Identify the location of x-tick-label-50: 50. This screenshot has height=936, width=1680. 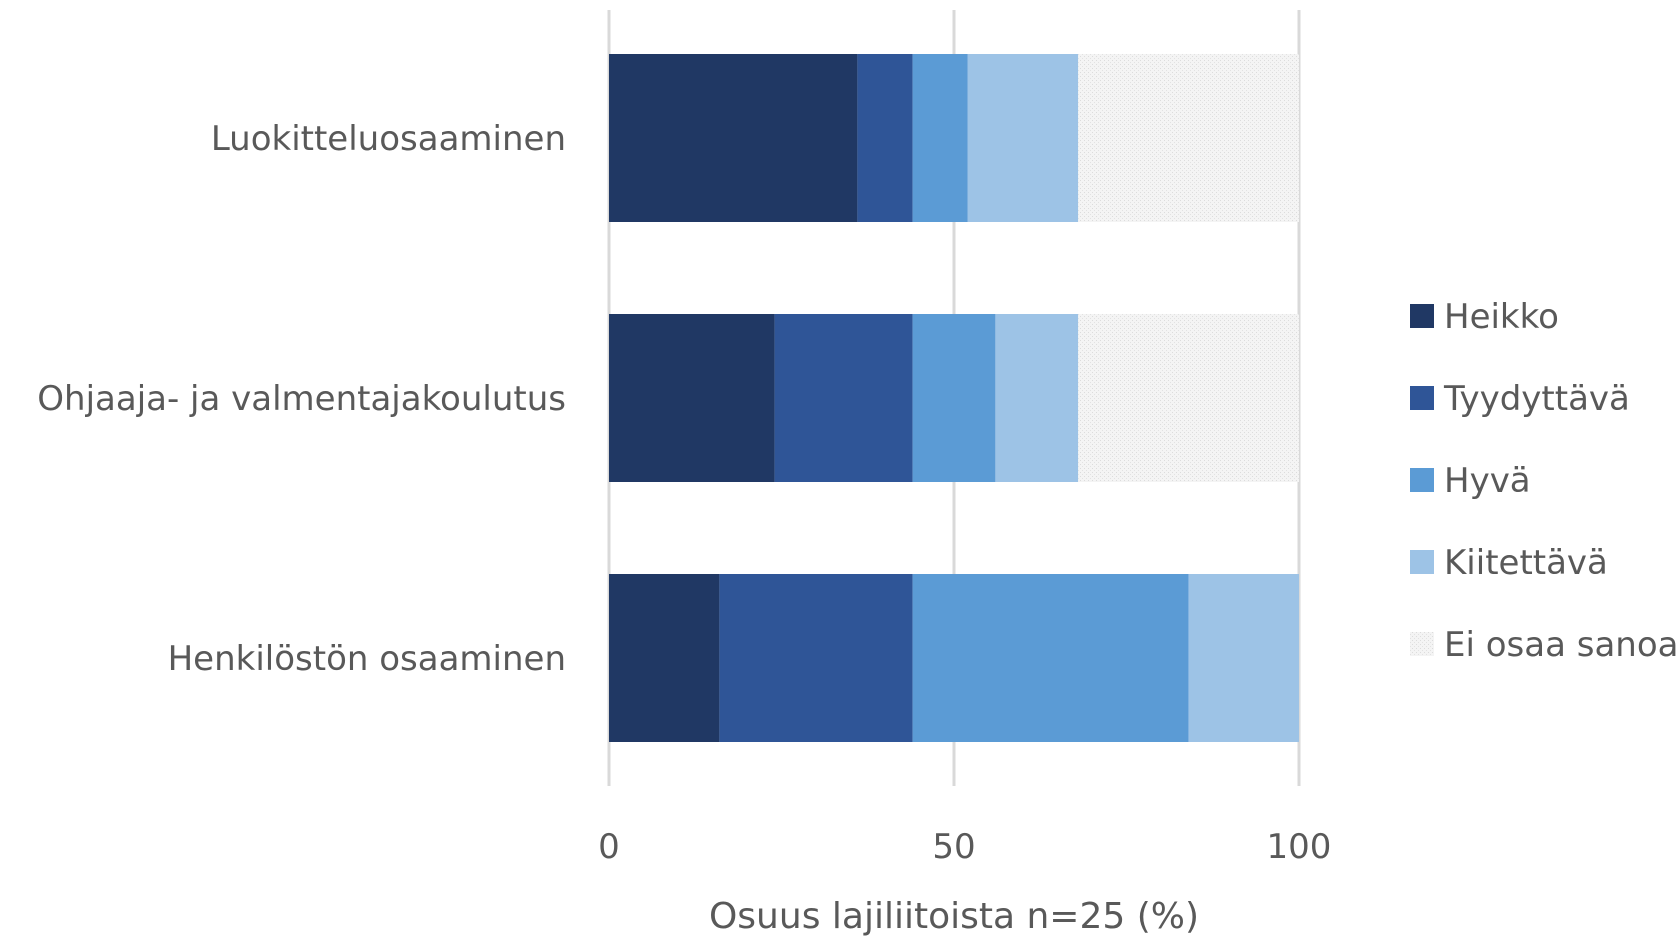
(953, 847).